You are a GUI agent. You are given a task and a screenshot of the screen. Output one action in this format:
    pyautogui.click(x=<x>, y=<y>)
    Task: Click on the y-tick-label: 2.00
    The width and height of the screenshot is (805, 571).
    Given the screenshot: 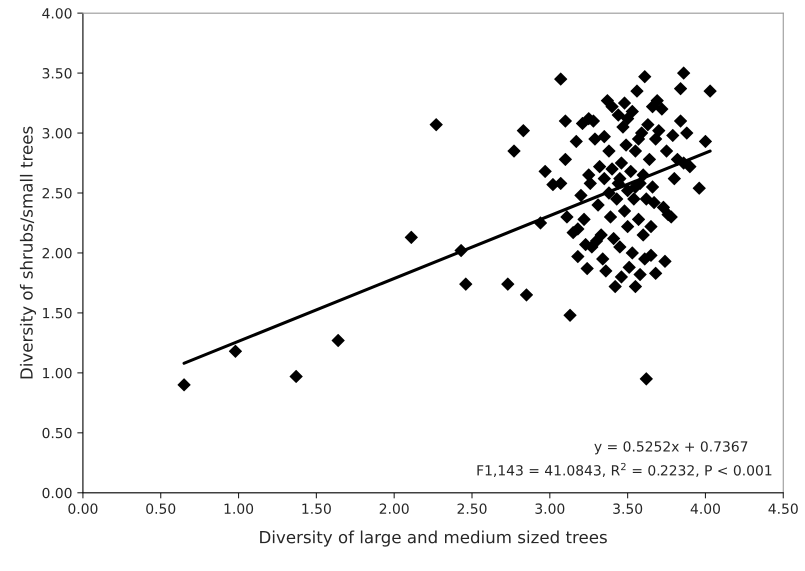 What is the action you would take?
    pyautogui.click(x=57, y=253)
    